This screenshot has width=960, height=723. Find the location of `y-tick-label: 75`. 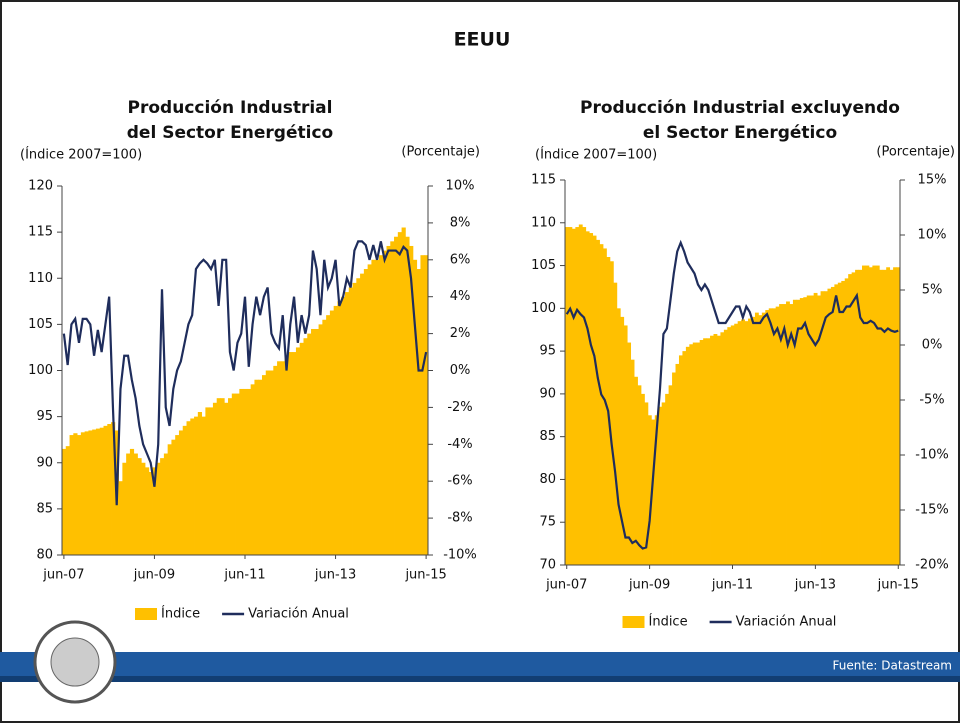

y-tick-label: 75 is located at coordinates (547, 522).